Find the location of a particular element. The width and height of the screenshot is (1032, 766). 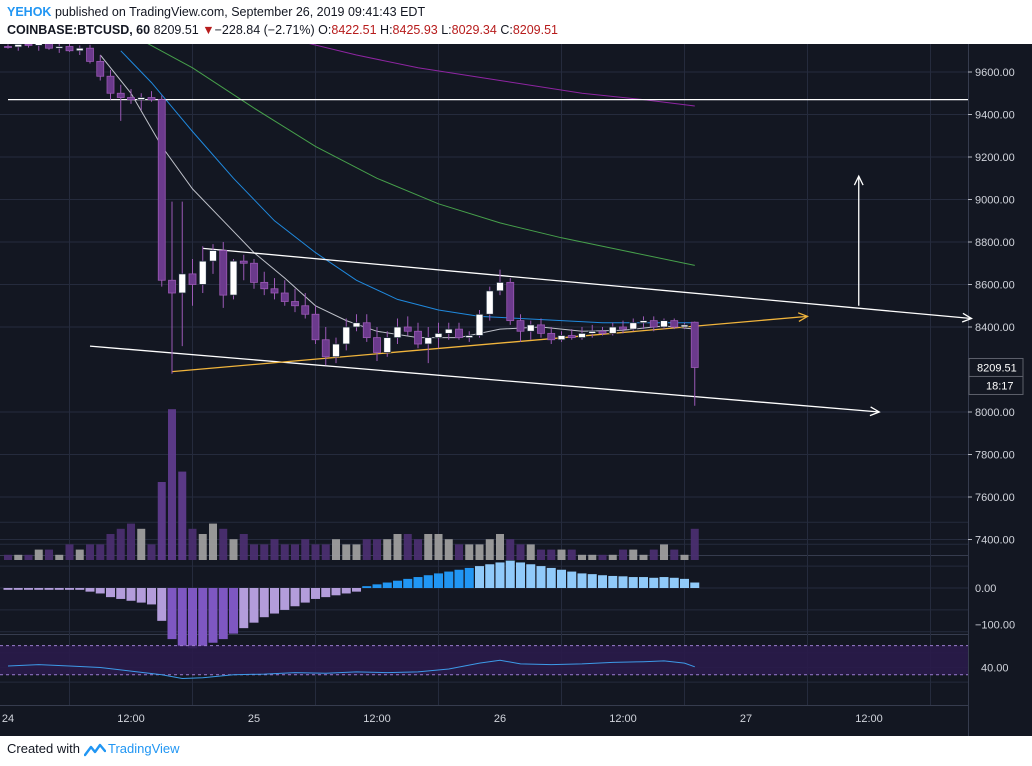

tradingview-brand: TradingView is located at coordinates (143, 748).